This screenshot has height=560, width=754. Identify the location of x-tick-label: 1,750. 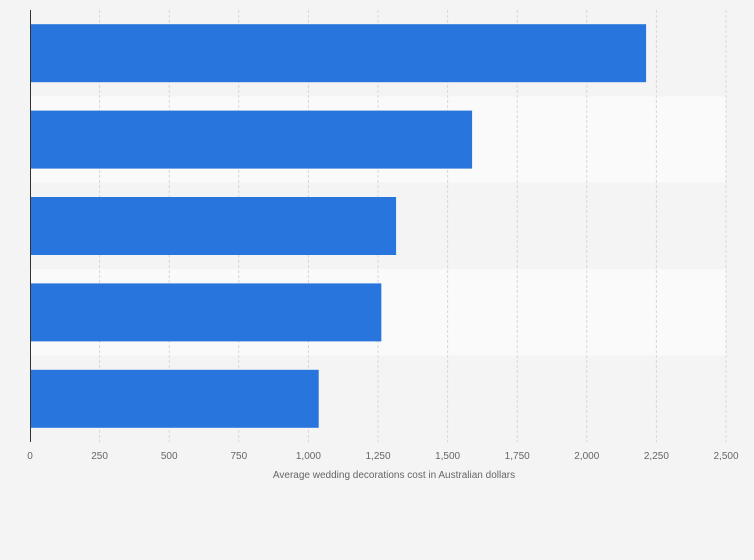
(517, 456).